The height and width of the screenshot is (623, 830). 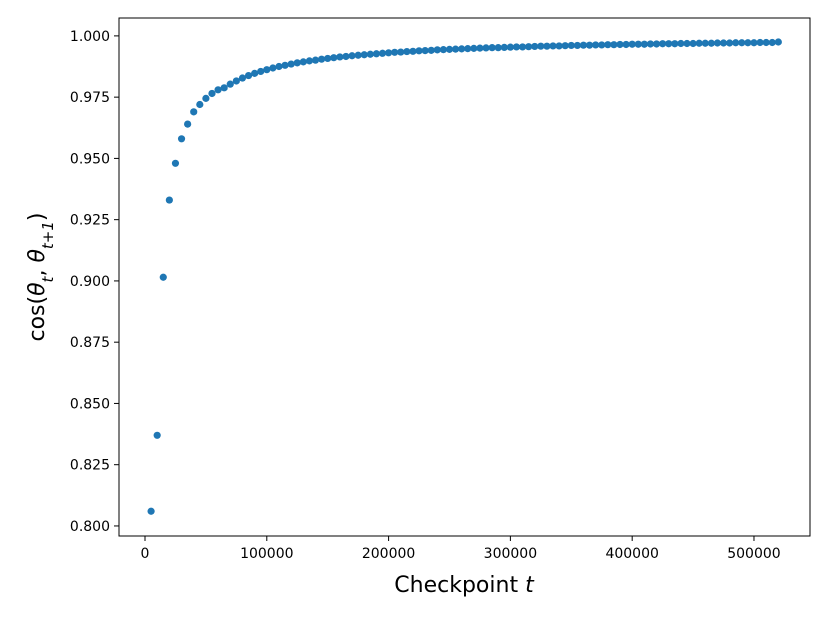 What do you see at coordinates (459, 585) in the screenshot?
I see `label-part: Checkpoint` at bounding box center [459, 585].